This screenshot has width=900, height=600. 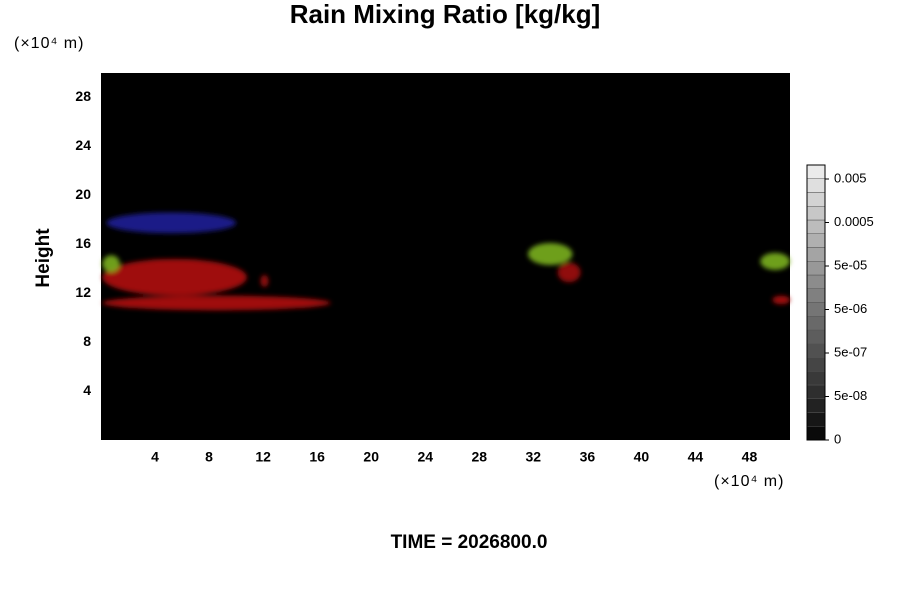 I want to click on y-tick-label: 16, so click(x=83, y=243).